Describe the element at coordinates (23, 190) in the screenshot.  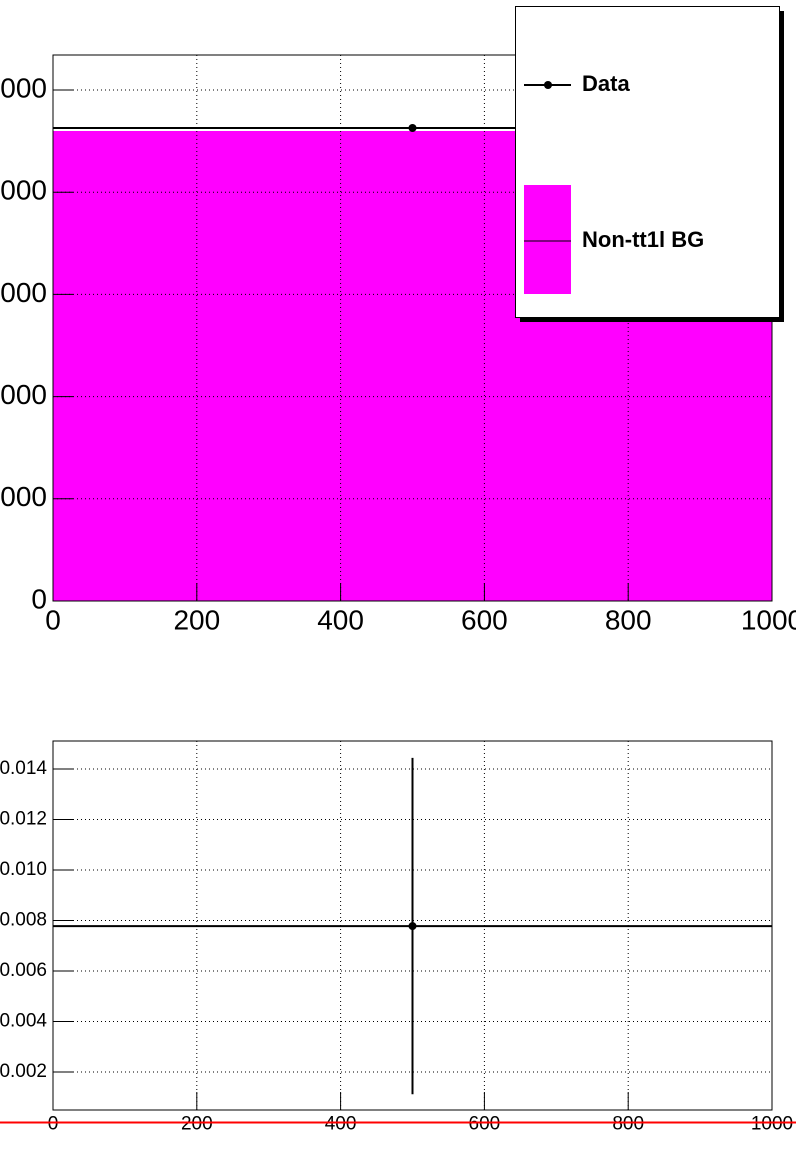
I see `y-tick-label: 40000` at that location.